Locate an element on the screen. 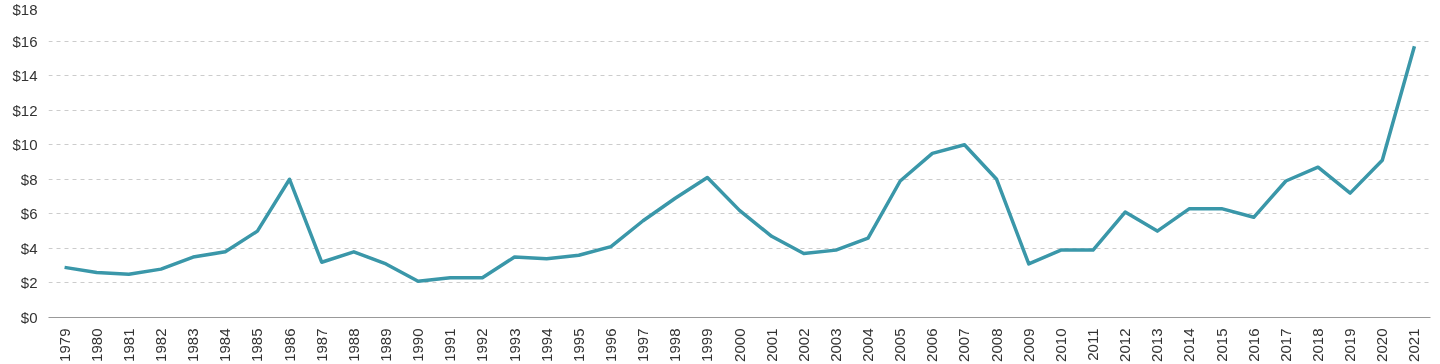 The height and width of the screenshot is (364, 1440). x-tick-label: 2001 is located at coordinates (771, 345).